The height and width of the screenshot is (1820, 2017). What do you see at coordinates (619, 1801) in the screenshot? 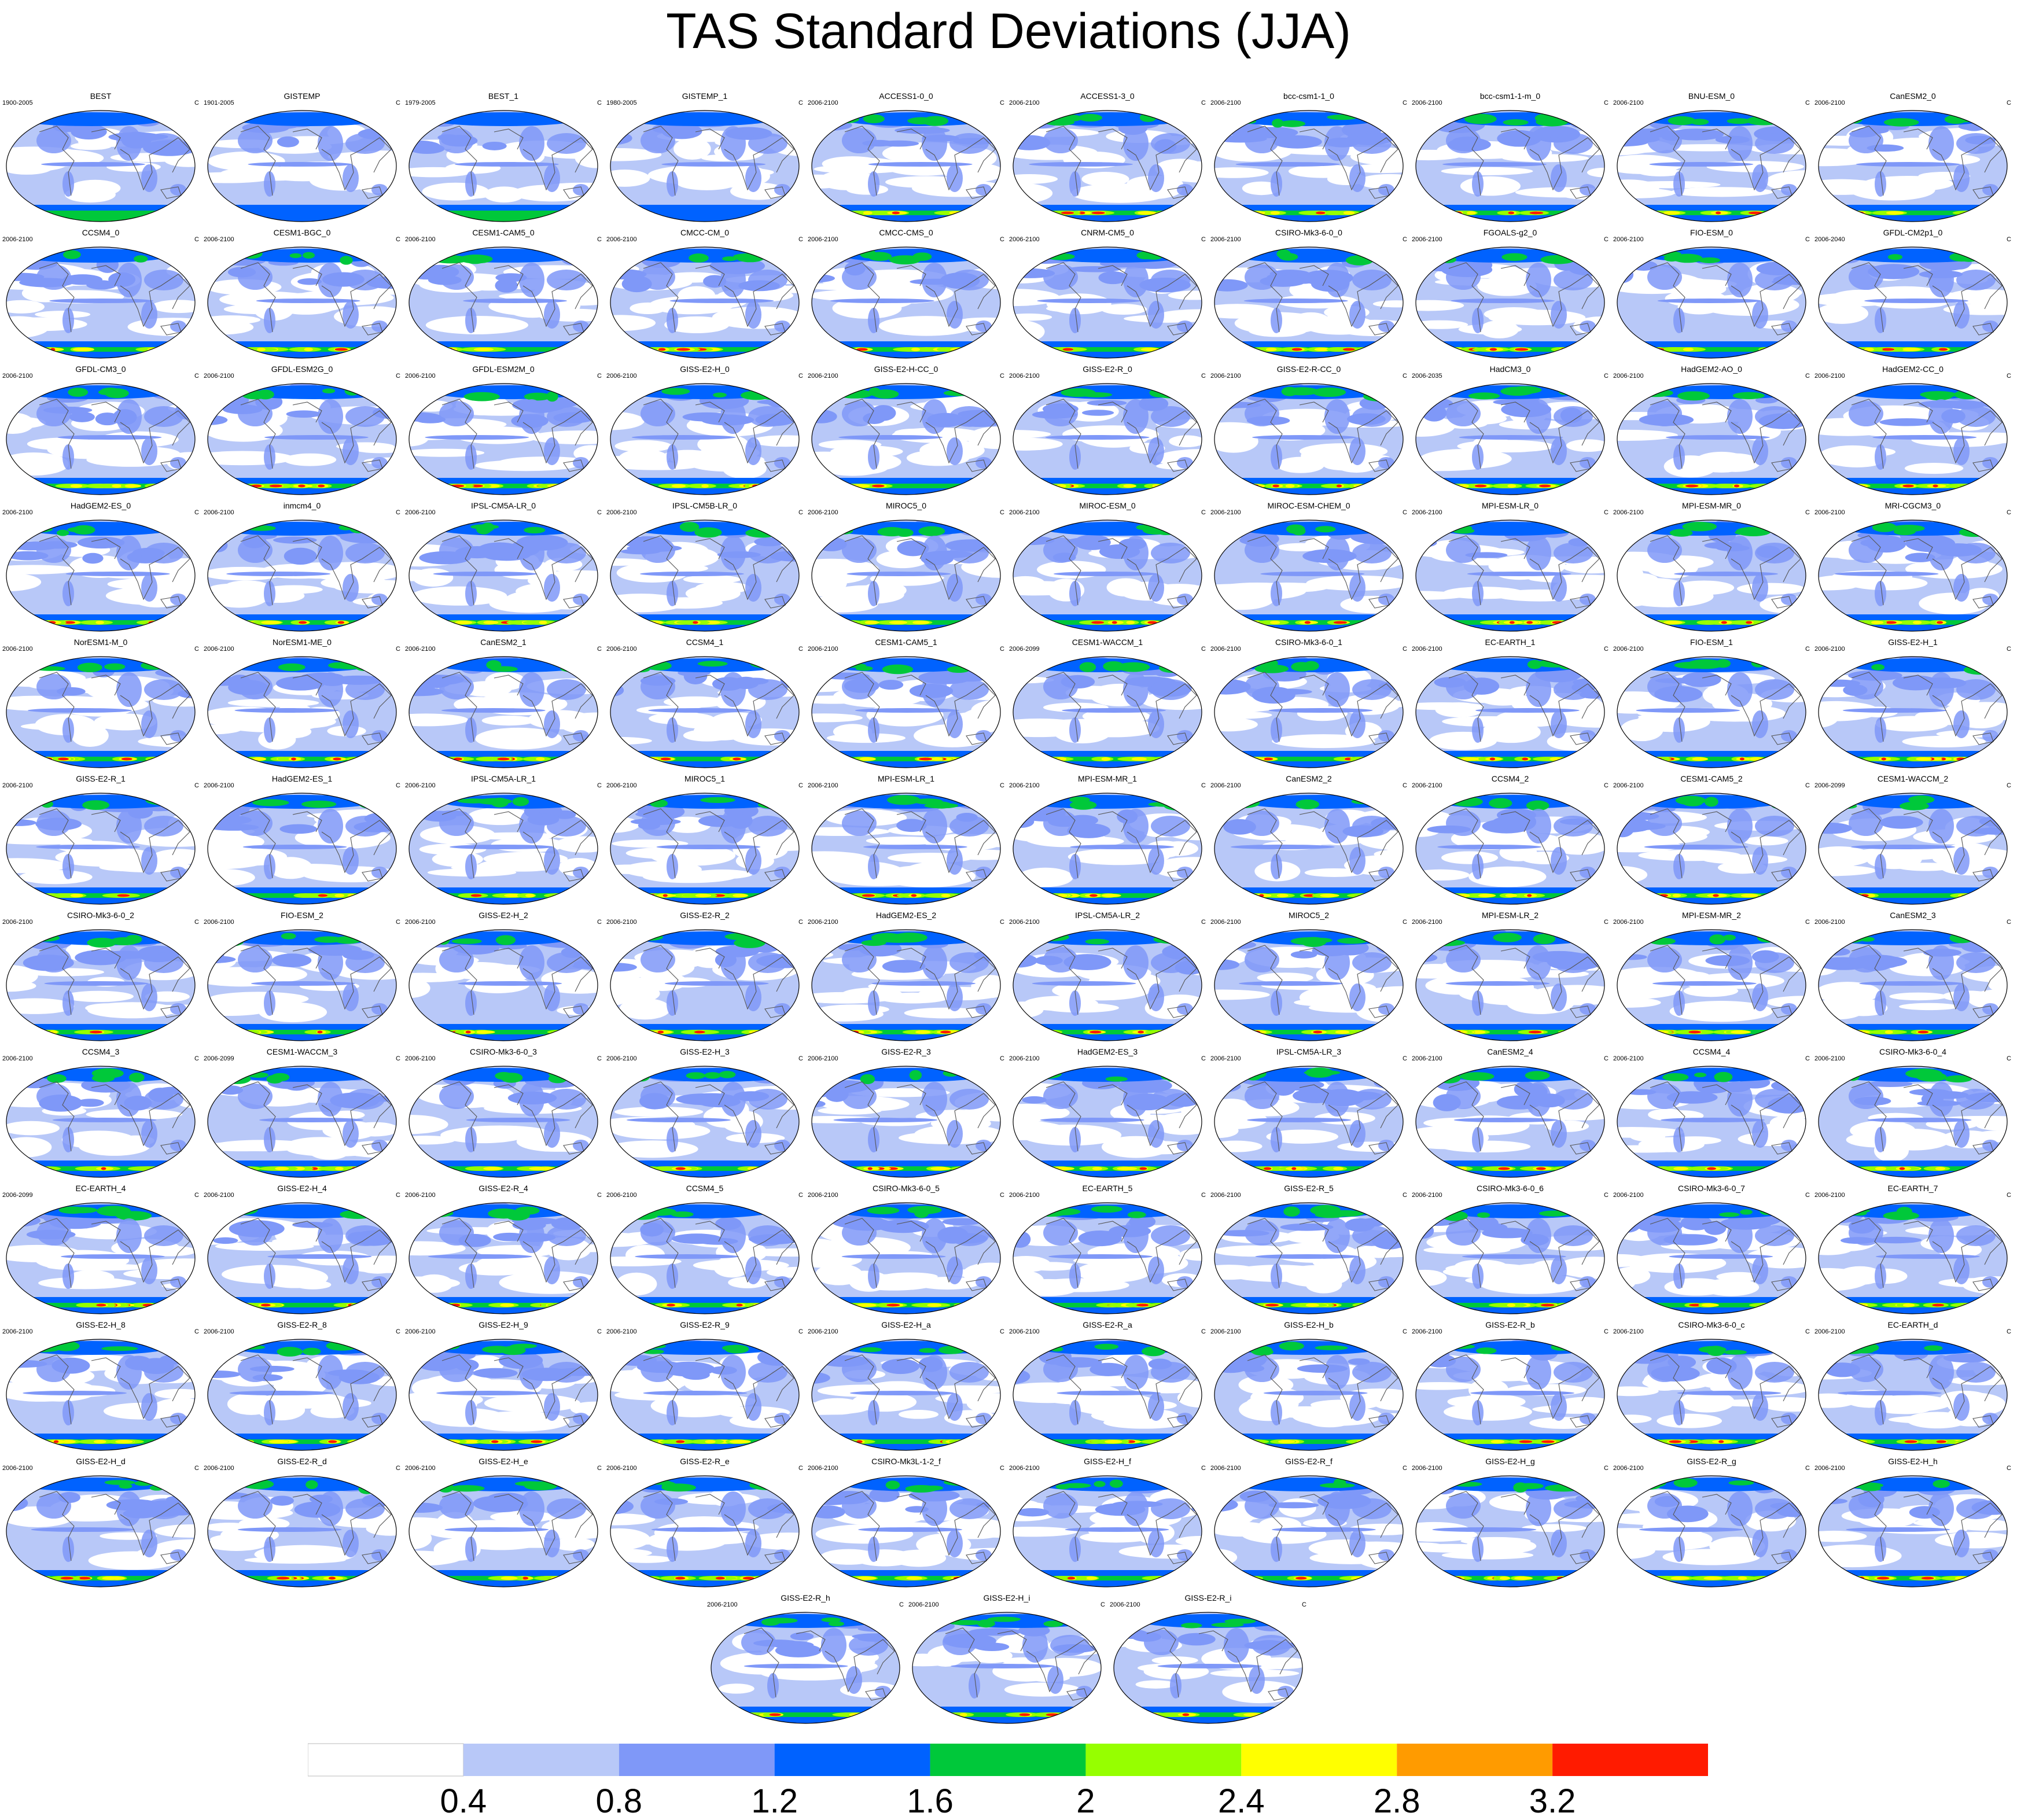
I see `colorbar-label: 0.8` at bounding box center [619, 1801].